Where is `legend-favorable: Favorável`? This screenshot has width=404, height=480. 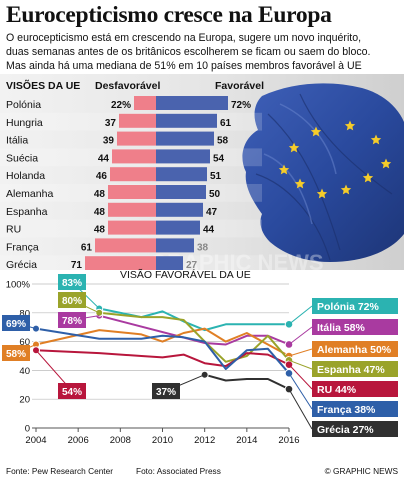
legend-favorable: Favorável is located at coordinates (239, 86).